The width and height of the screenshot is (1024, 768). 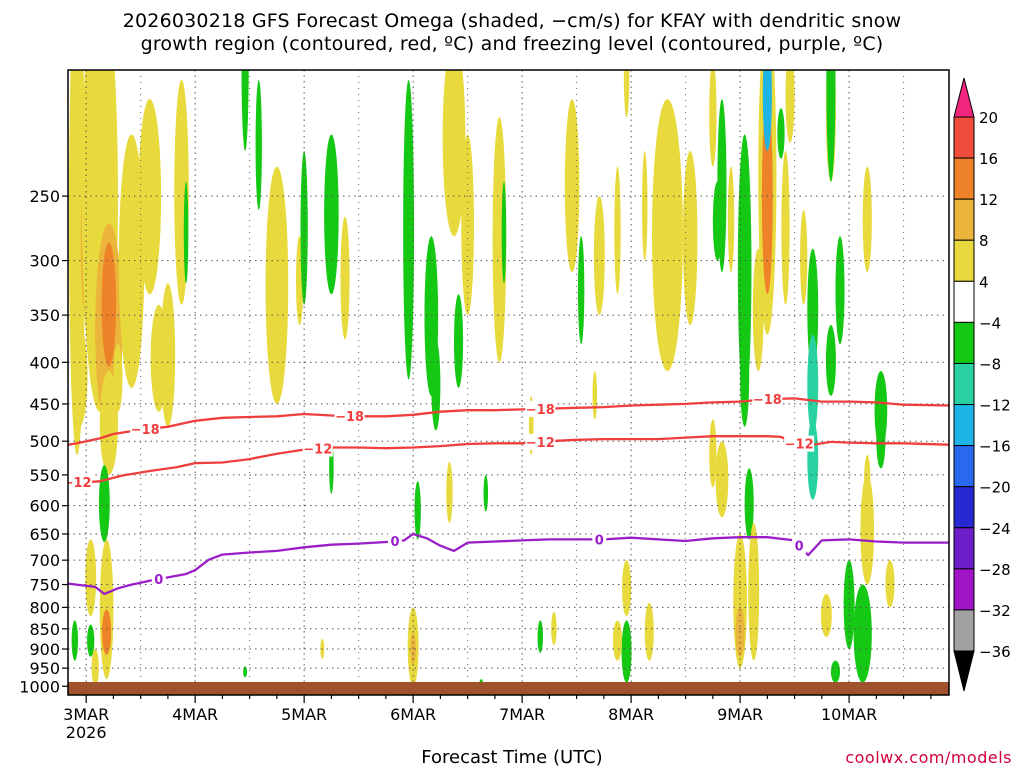 I want to click on x-tick-label: 8MAR, so click(x=631, y=714).